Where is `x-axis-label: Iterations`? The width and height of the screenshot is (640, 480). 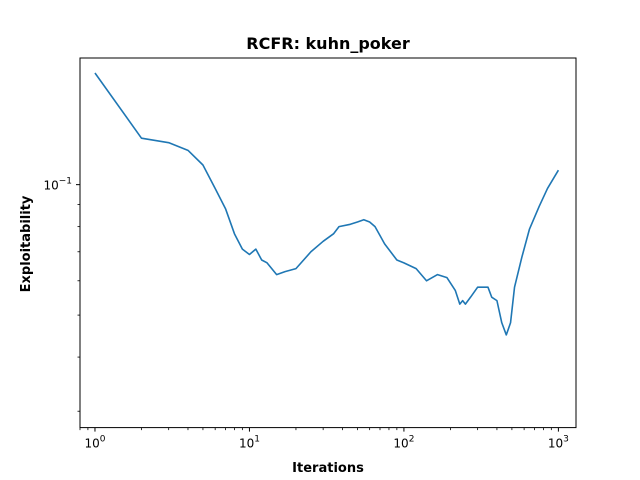 x-axis-label: Iterations is located at coordinates (328, 468).